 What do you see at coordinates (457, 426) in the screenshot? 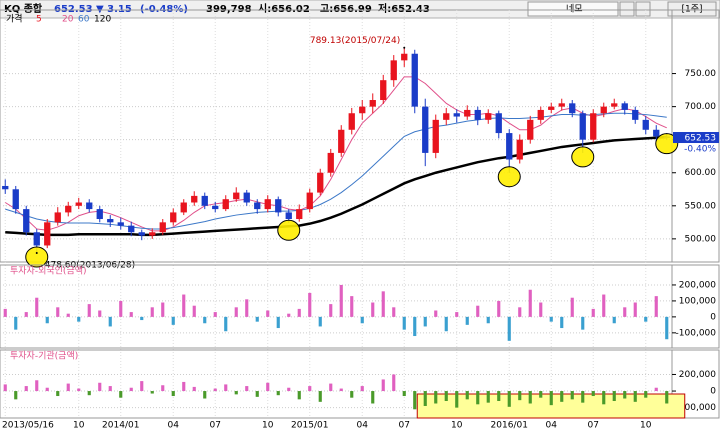
I see `x-tick-label: 10` at bounding box center [457, 426].